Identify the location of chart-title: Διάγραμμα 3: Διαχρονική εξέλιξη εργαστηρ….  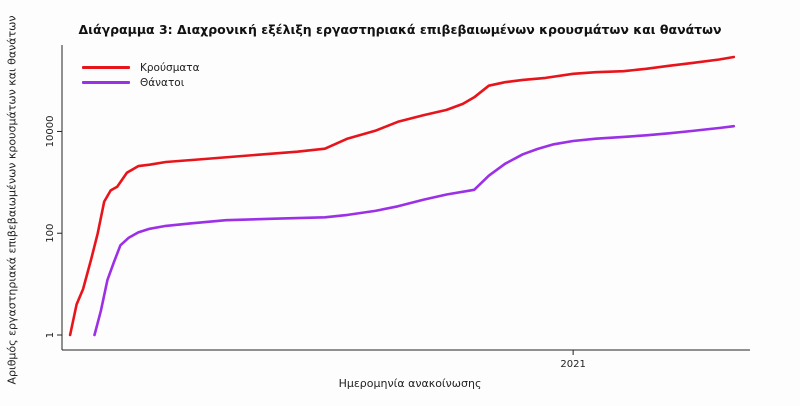
(400, 29).